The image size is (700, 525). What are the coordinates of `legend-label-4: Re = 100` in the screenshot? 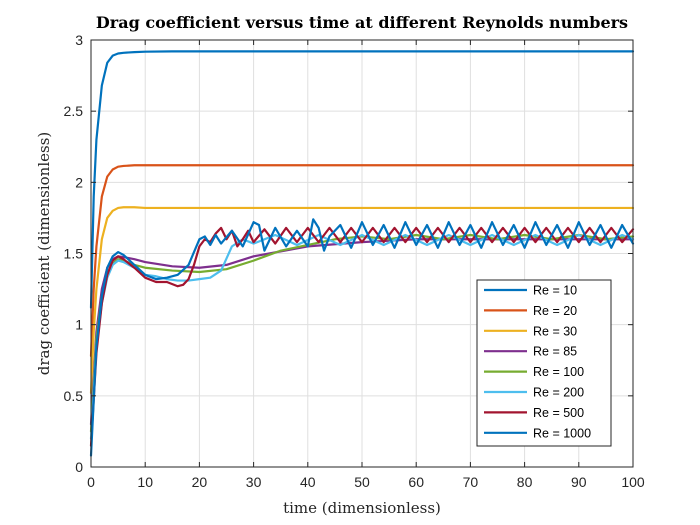 It's located at (558, 372).